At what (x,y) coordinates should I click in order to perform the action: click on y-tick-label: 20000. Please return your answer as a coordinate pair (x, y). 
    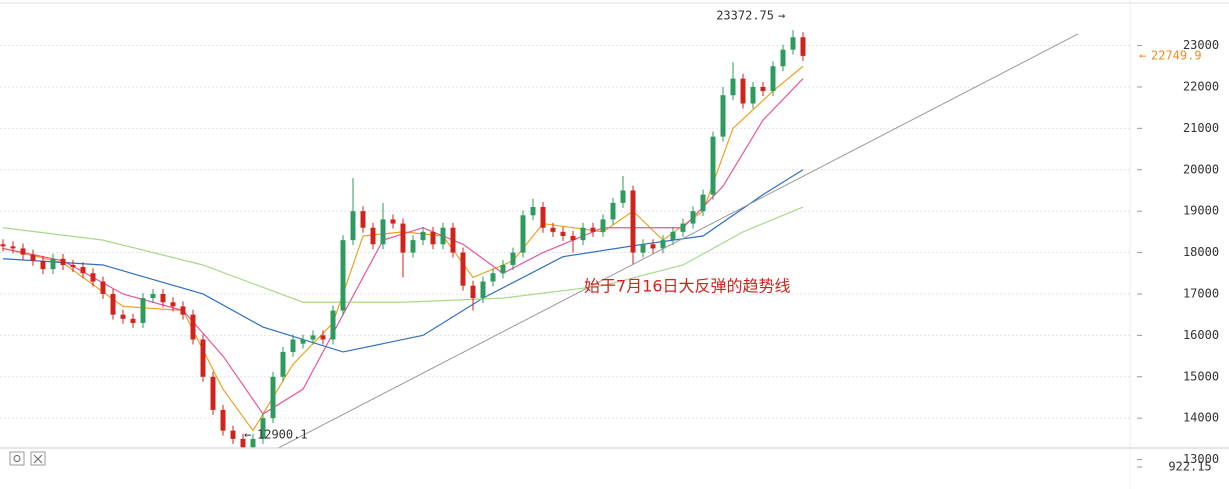
    Looking at the image, I should click on (1201, 169).